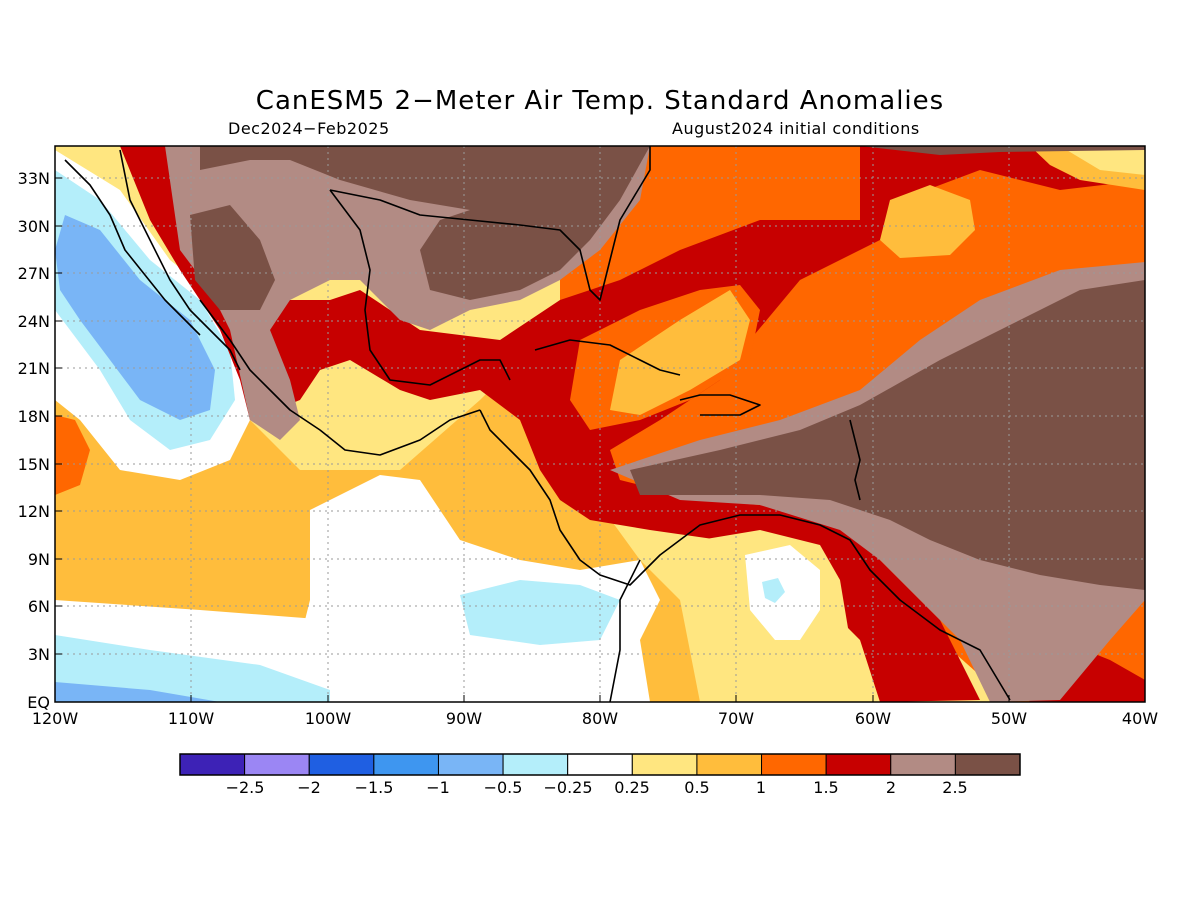 Image resolution: width=1200 pixels, height=900 pixels. I want to click on field-lightorange-northeast, so click(927, 221).